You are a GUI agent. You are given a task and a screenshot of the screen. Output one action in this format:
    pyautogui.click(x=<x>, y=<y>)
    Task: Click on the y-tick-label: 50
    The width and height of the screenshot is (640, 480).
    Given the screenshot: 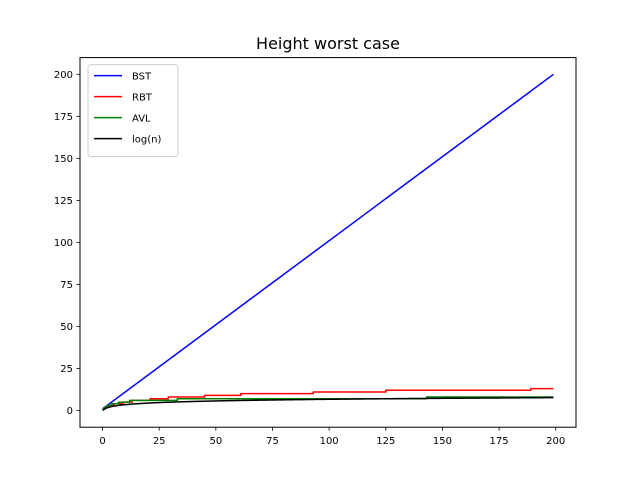 What is the action you would take?
    pyautogui.click(x=66, y=327)
    